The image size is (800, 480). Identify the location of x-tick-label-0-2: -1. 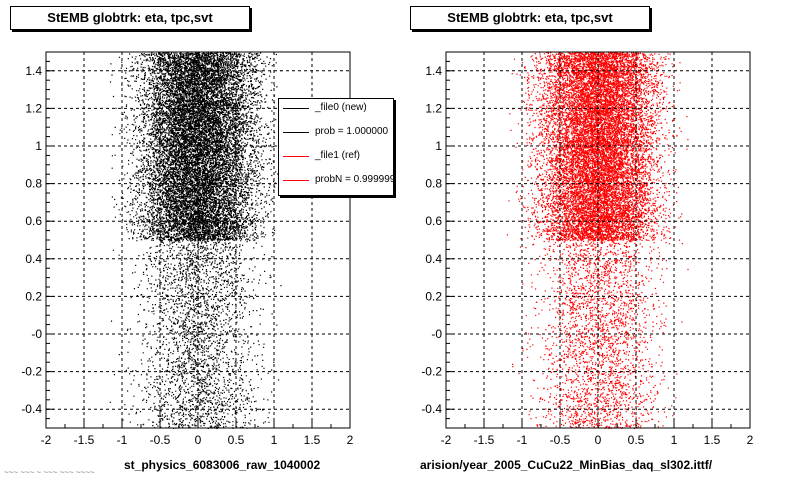
(122, 440).